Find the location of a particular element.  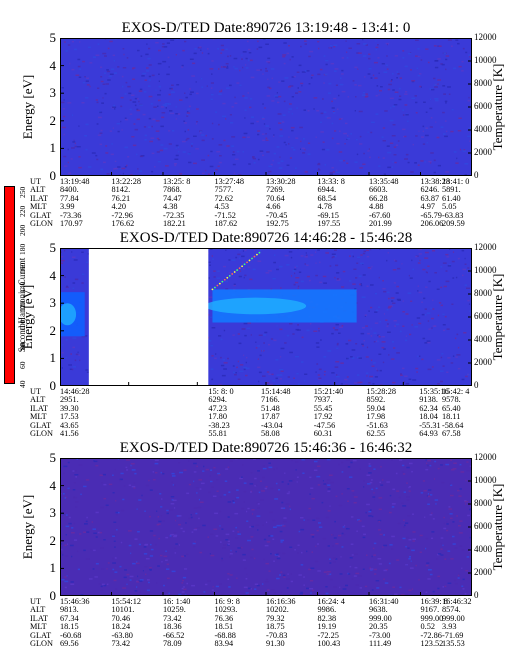

y-tick-label: 3 is located at coordinates (53, 303).